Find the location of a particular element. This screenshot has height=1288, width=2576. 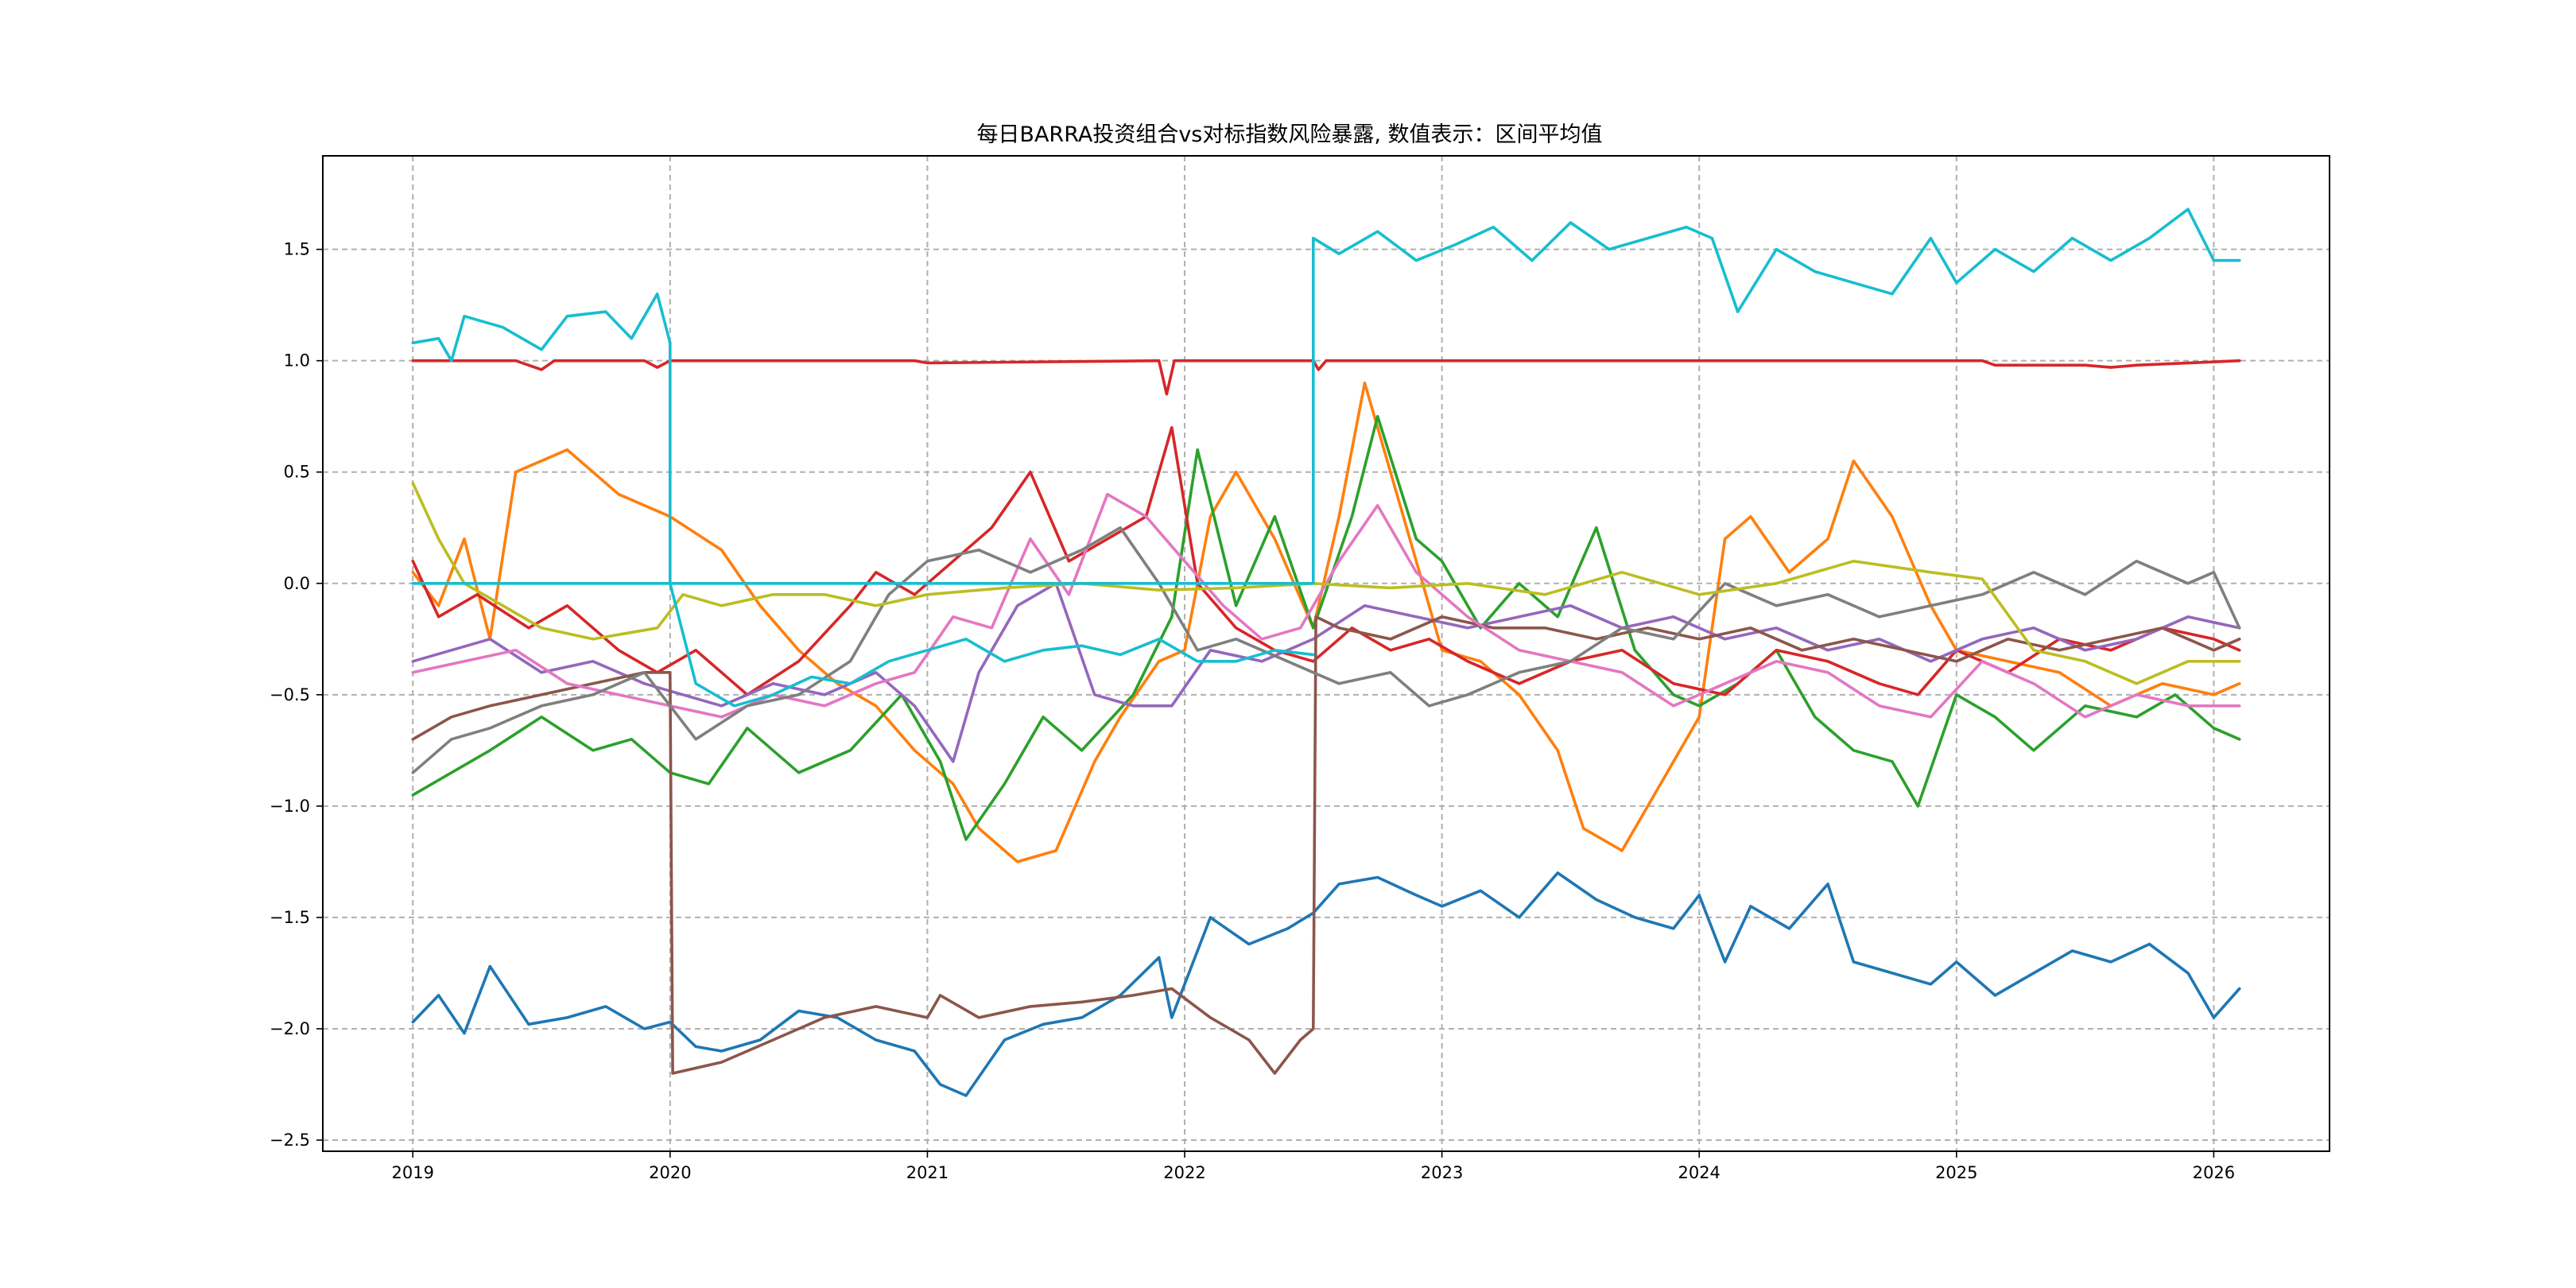

series-10-line is located at coordinates (1326, 583).